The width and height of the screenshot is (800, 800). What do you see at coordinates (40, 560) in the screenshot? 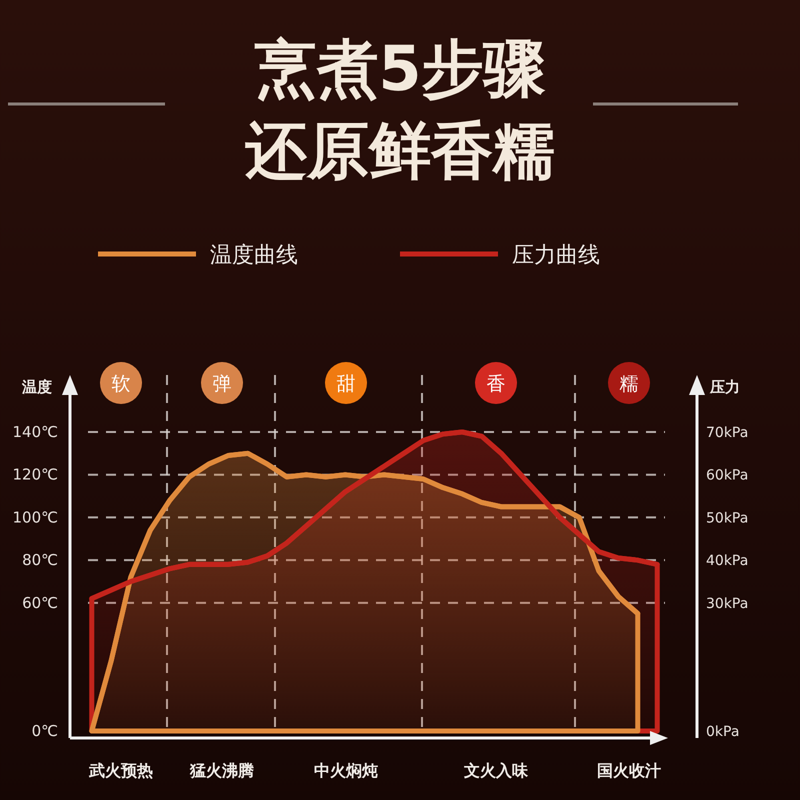
I see `y-tick-label: 80℃` at bounding box center [40, 560].